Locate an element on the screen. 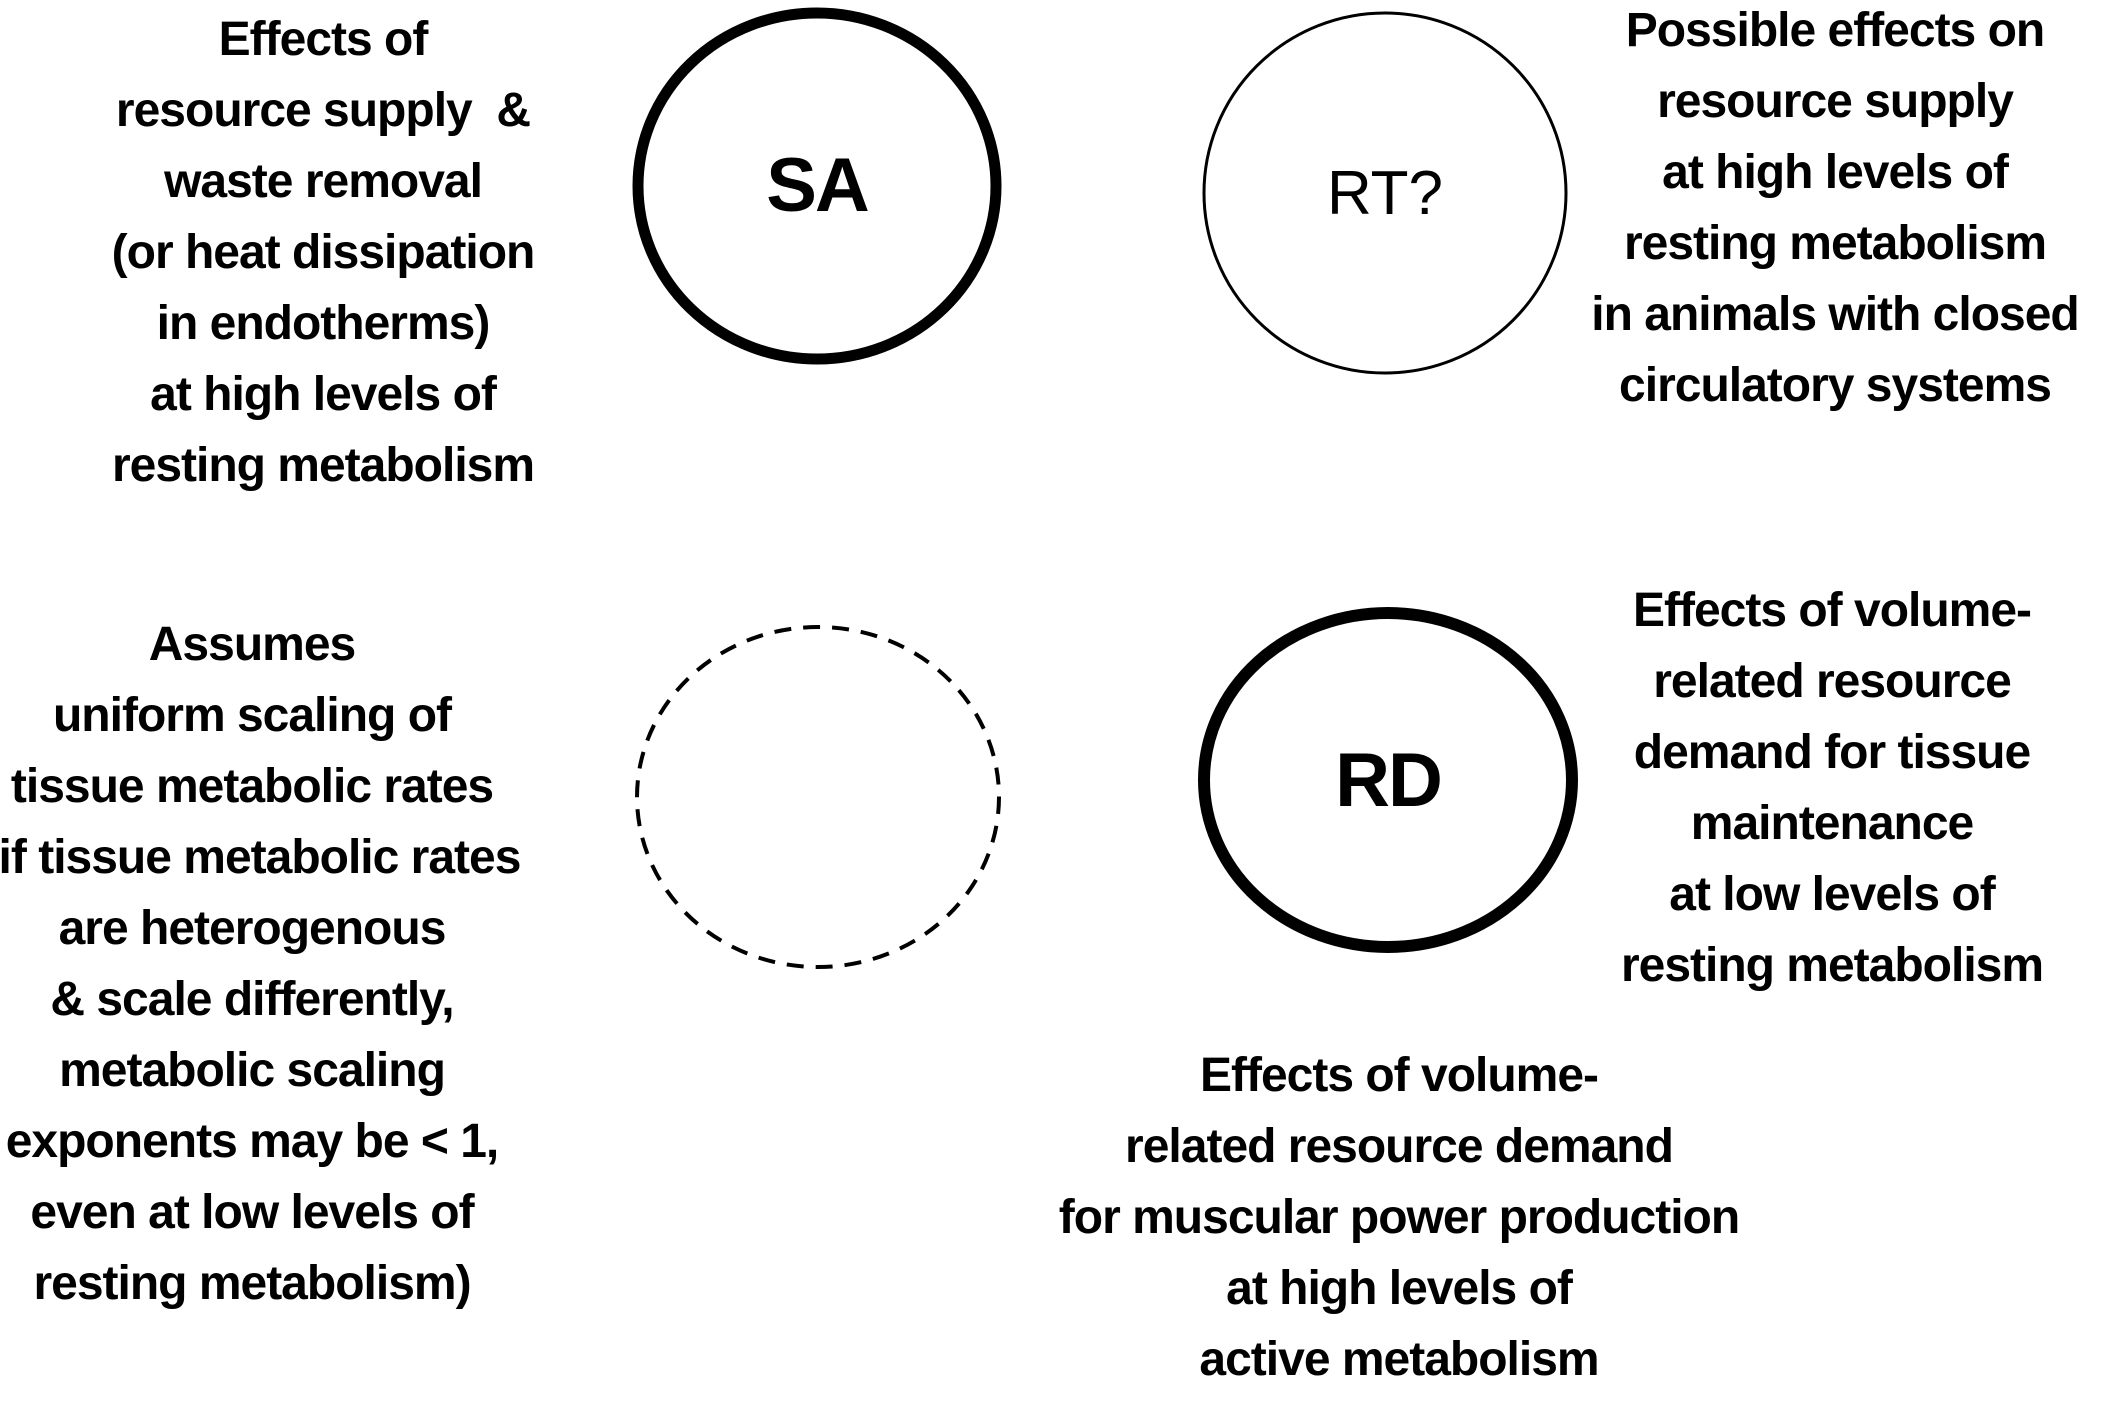 The height and width of the screenshot is (1401, 2121). text-line: Assumes is located at coordinates (252, 644).